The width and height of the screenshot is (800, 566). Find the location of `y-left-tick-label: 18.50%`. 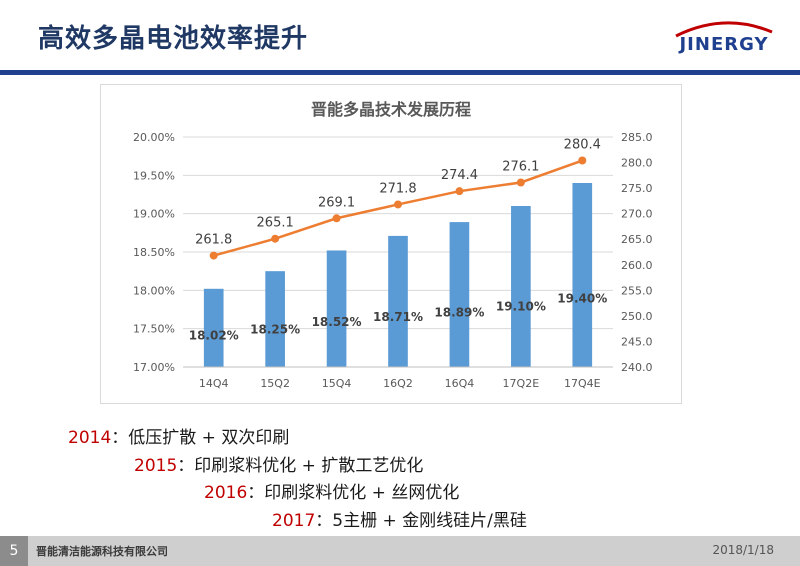

y-left-tick-label: 18.50% is located at coordinates (154, 252).